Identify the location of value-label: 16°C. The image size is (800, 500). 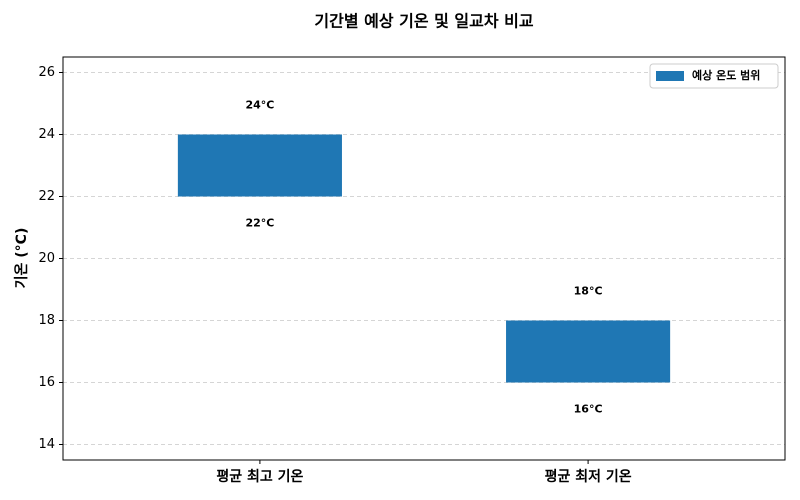
(588, 409).